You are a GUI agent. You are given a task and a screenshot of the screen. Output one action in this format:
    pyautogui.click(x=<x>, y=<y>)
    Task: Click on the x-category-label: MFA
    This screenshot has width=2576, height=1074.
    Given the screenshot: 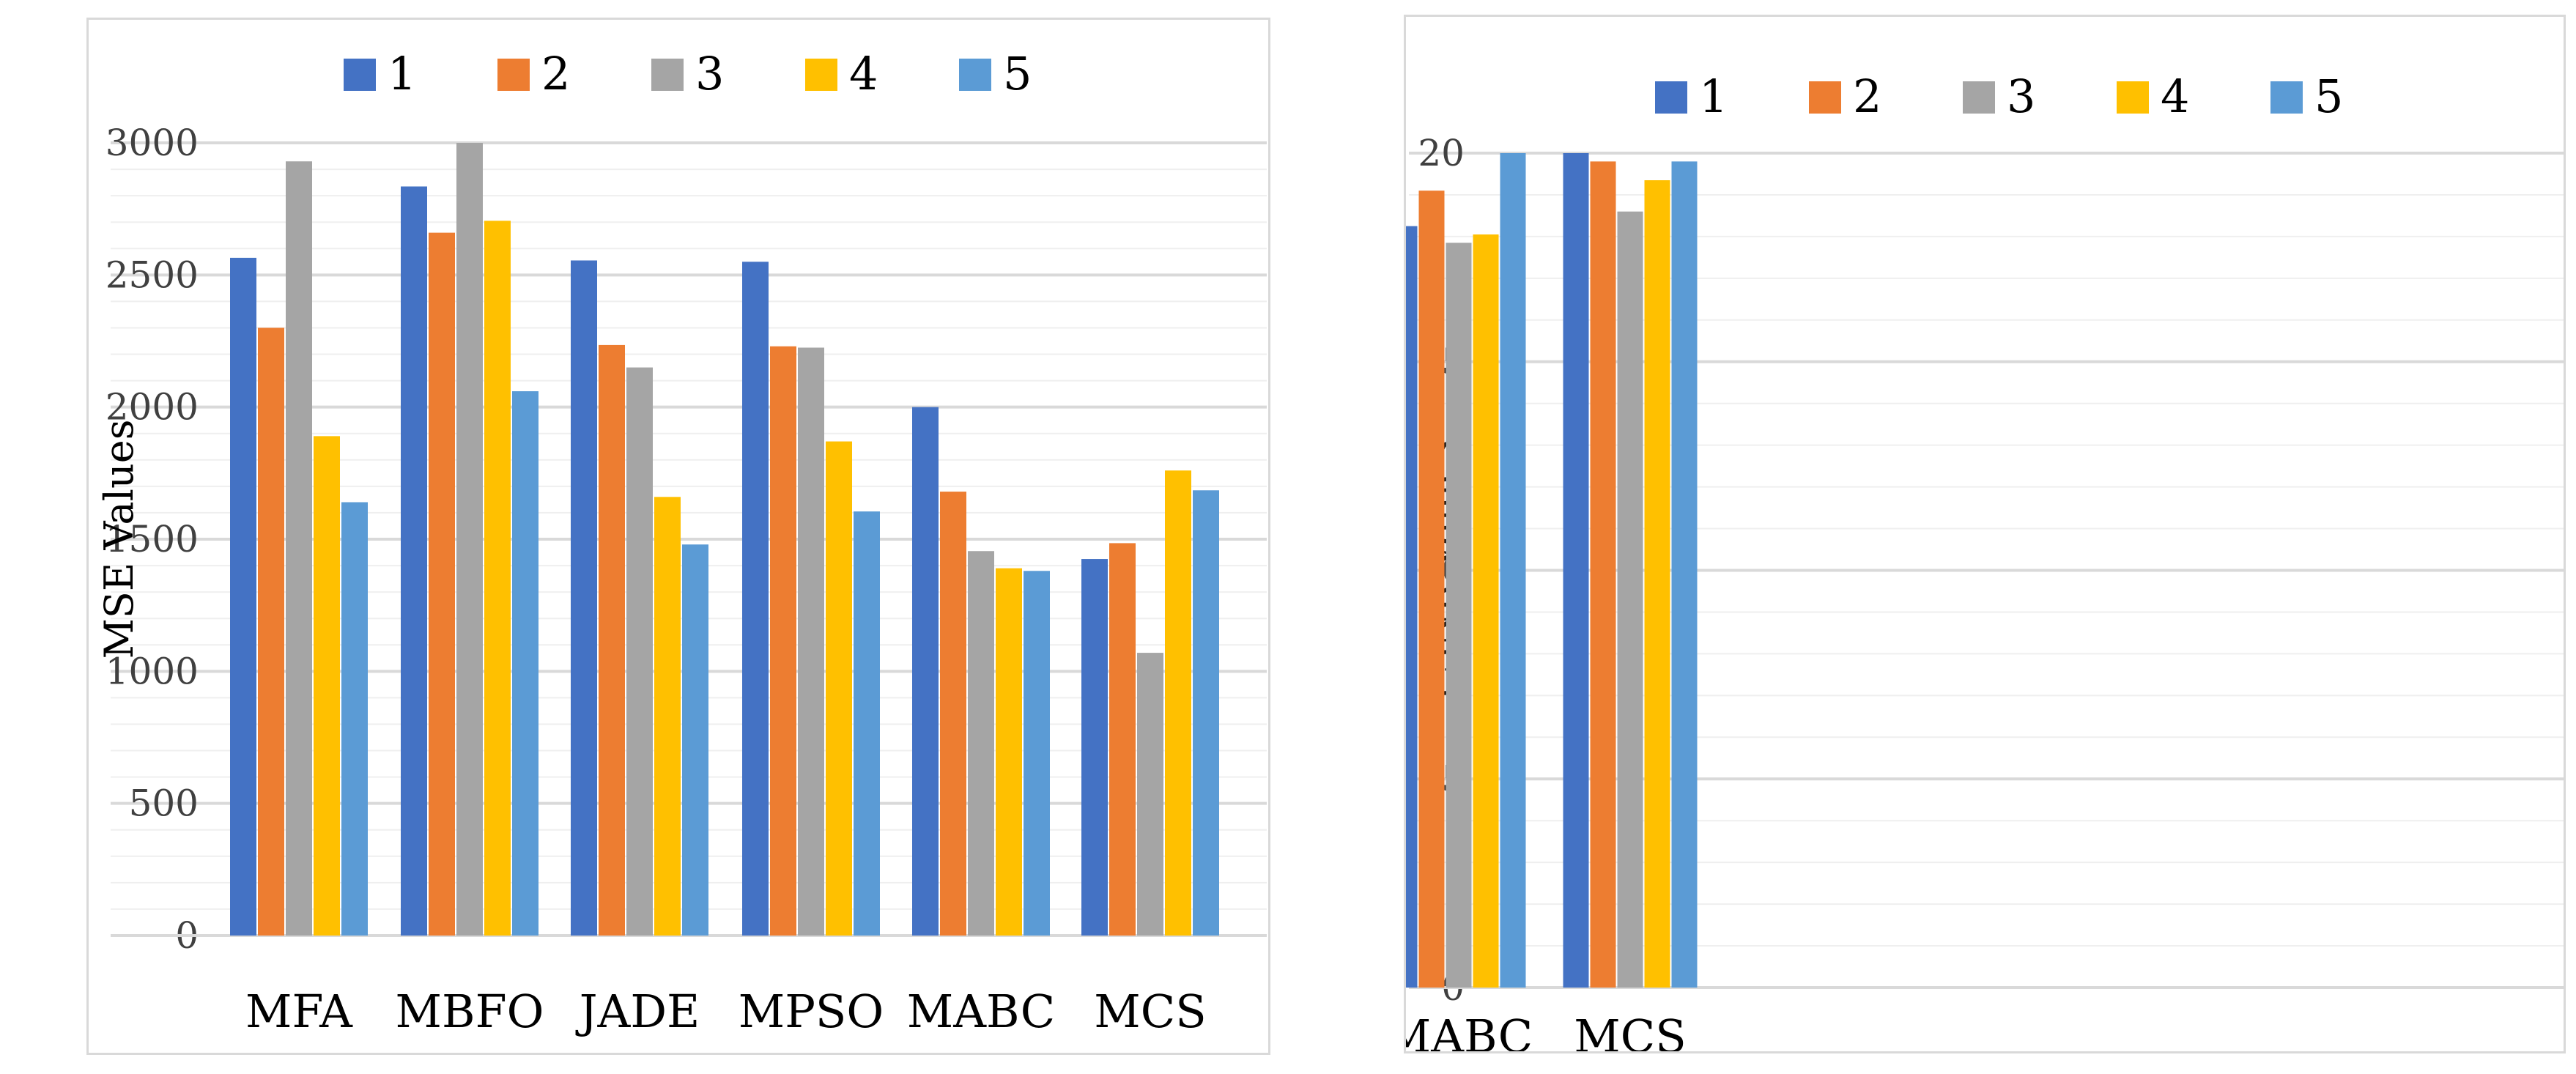 What is the action you would take?
    pyautogui.click(x=299, y=1012)
    